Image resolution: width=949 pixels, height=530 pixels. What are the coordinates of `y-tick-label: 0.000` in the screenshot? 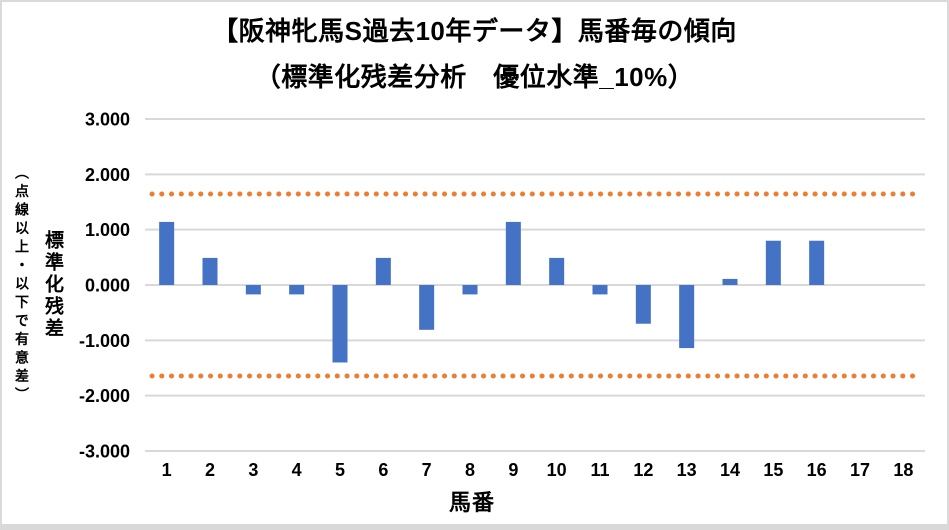 It's located at (107, 286).